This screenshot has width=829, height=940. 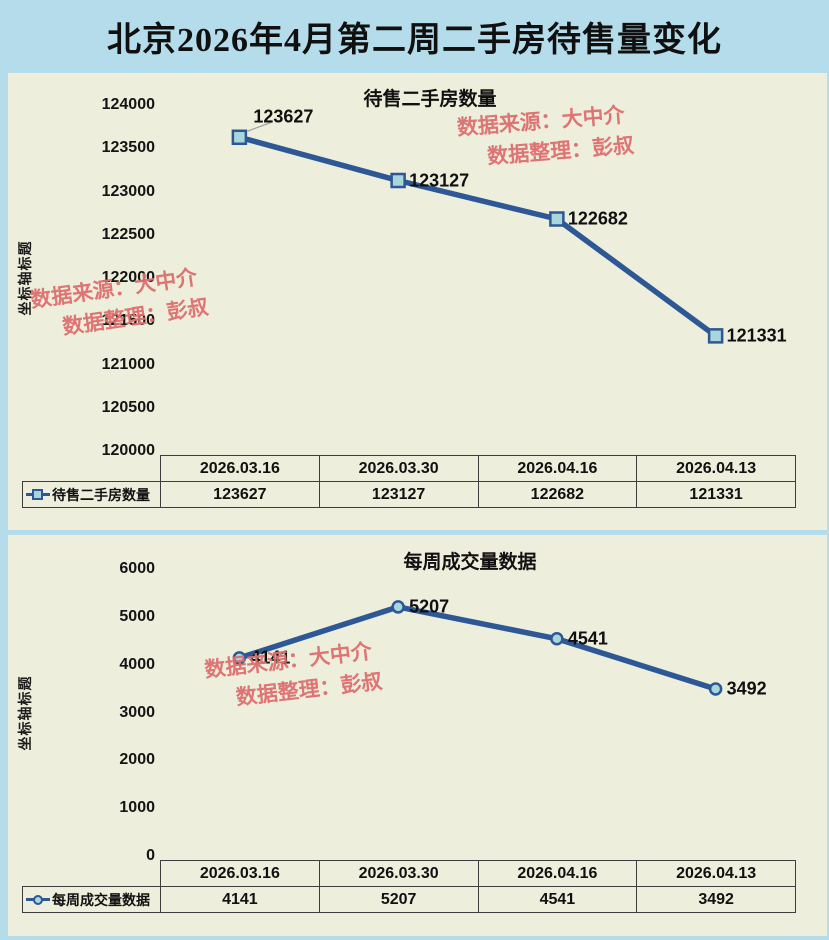 What do you see at coordinates (746, 688) in the screenshot?
I see `data-point-label: 3492` at bounding box center [746, 688].